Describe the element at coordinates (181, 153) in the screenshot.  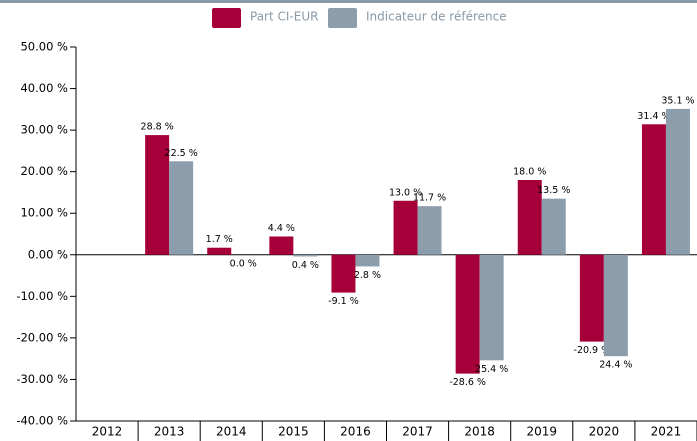
I see `value-label: 22.5 %` at that location.